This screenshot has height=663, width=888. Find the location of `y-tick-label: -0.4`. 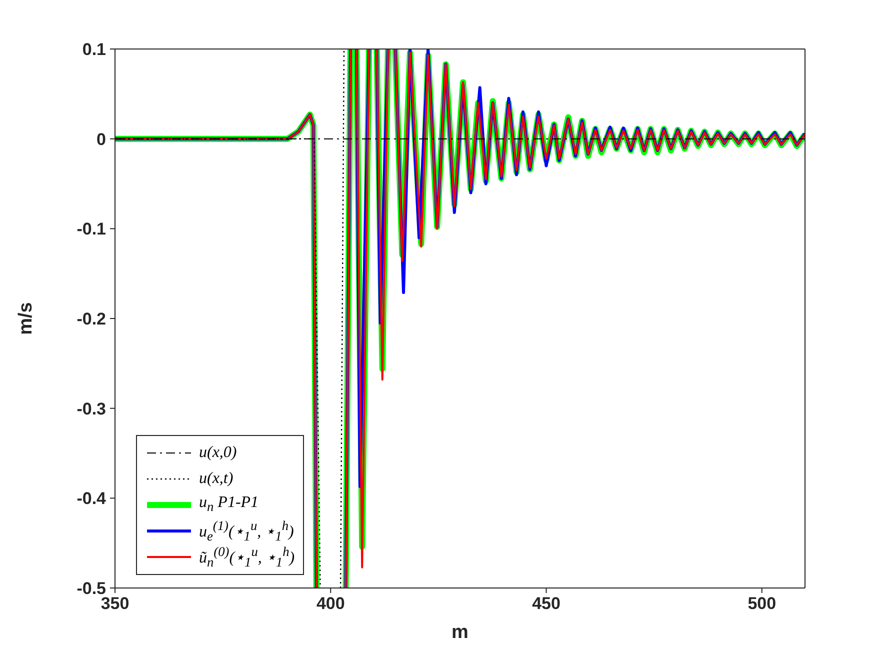

y-tick-label: -0.4 is located at coordinates (91, 498).